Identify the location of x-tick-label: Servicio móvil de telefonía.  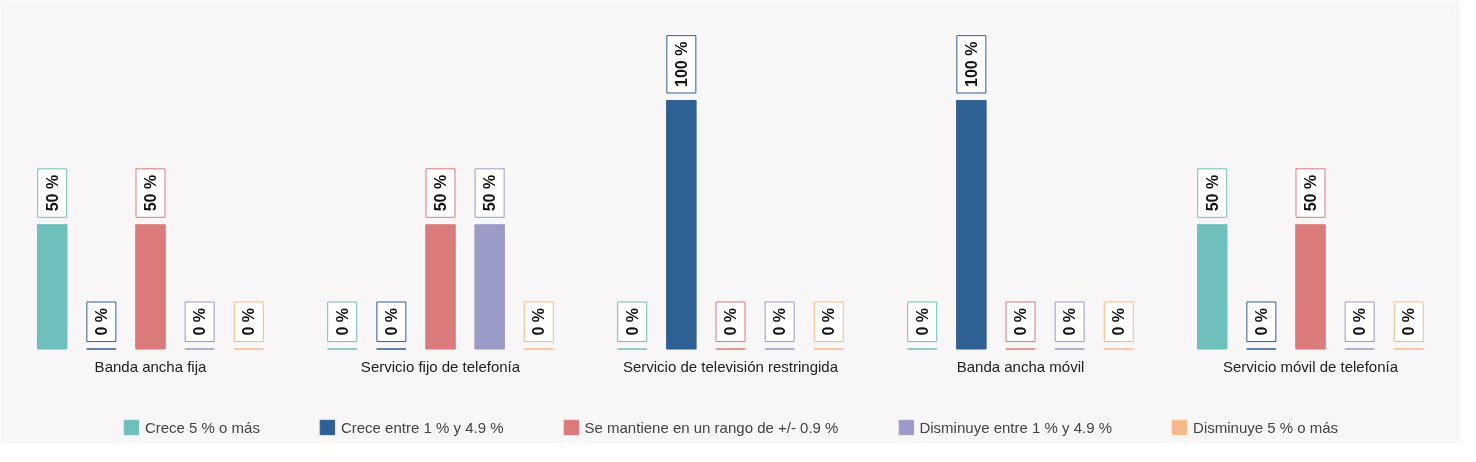
(1310, 366).